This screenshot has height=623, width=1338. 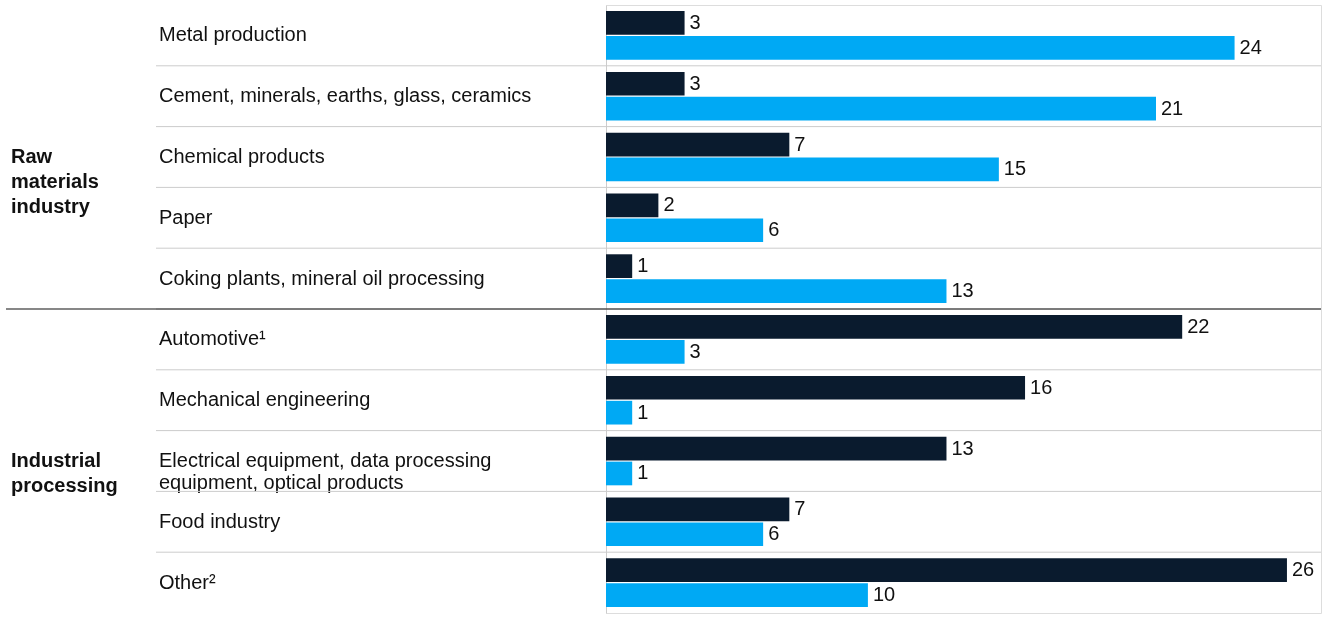 What do you see at coordinates (1198, 325) in the screenshot?
I see `data-label: 22` at bounding box center [1198, 325].